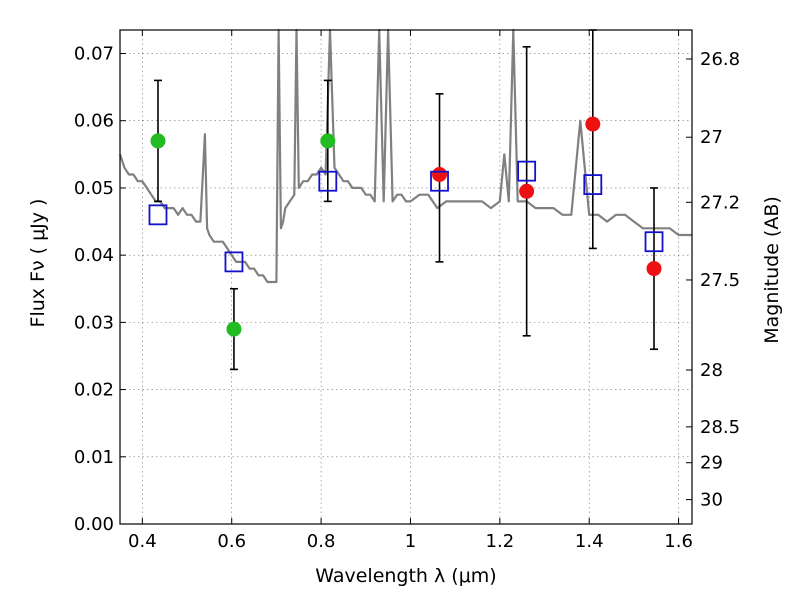 The image size is (800, 600). Describe the element at coordinates (678, 541) in the screenshot. I see `x-tick-label: 1.6` at that location.